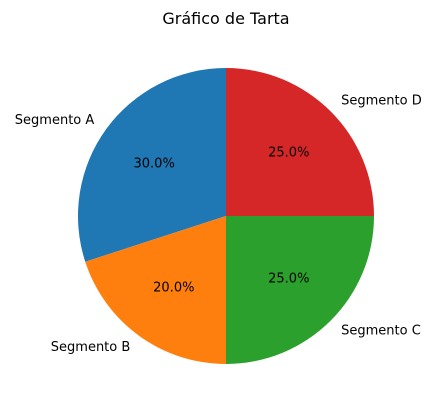 The height and width of the screenshot is (411, 437). What do you see at coordinates (300, 142) in the screenshot?
I see `pie-slice-segmento-d` at bounding box center [300, 142].